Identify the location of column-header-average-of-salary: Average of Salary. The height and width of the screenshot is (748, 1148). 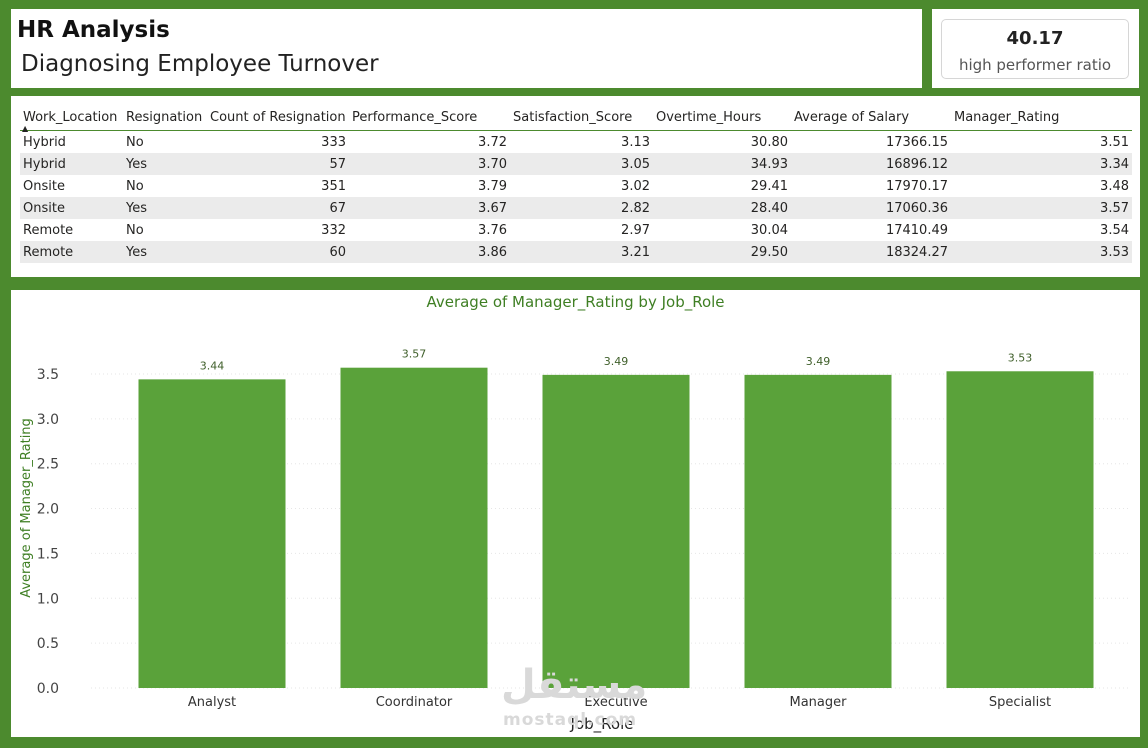
(871, 117).